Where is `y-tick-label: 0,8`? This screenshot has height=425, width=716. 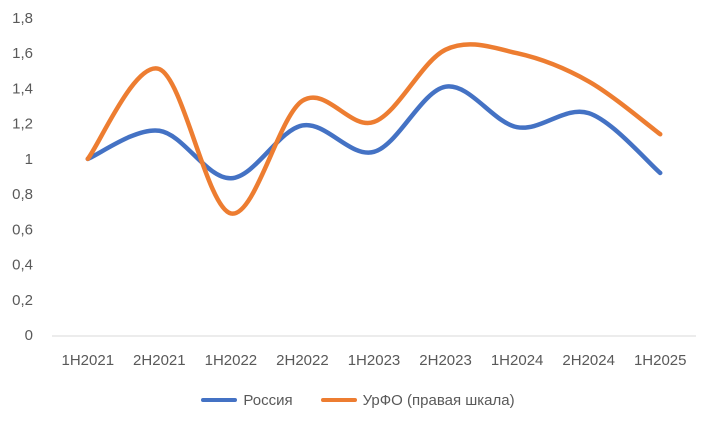 y-tick-label: 0,8 is located at coordinates (22, 194).